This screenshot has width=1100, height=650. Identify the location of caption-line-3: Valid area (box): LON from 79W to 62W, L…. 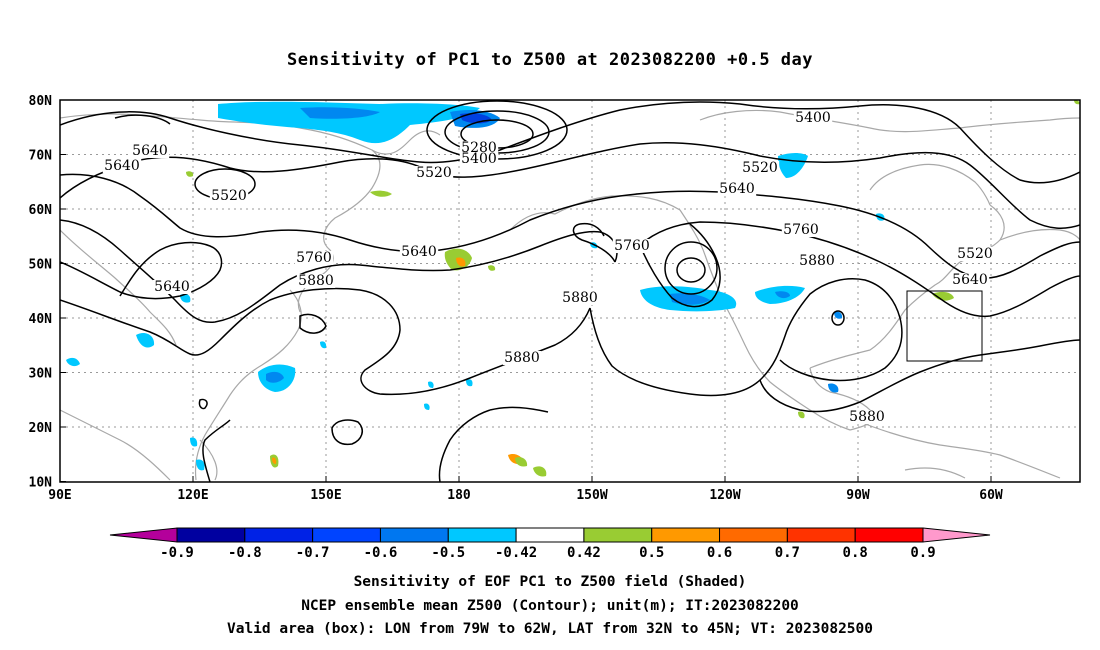
(549, 629).